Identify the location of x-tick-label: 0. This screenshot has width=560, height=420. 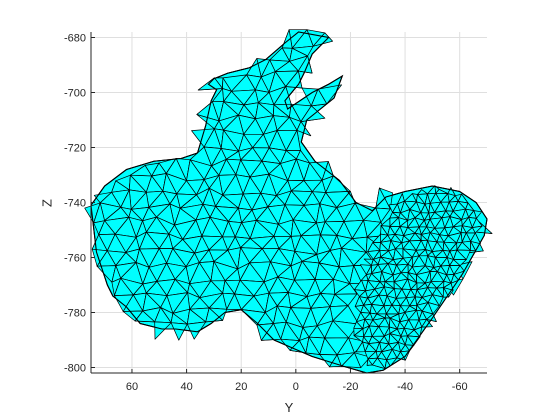
(296, 387).